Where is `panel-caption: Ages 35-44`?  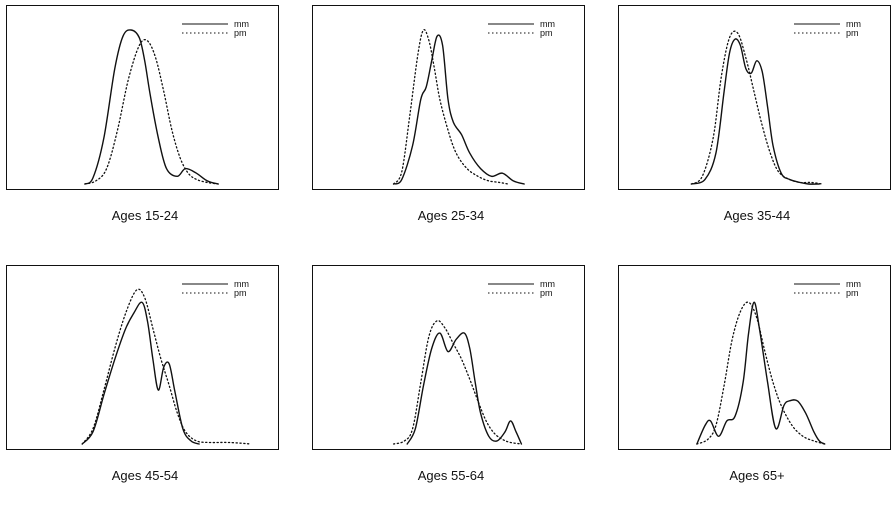
panel-caption: Ages 35-44 is located at coordinates (757, 215).